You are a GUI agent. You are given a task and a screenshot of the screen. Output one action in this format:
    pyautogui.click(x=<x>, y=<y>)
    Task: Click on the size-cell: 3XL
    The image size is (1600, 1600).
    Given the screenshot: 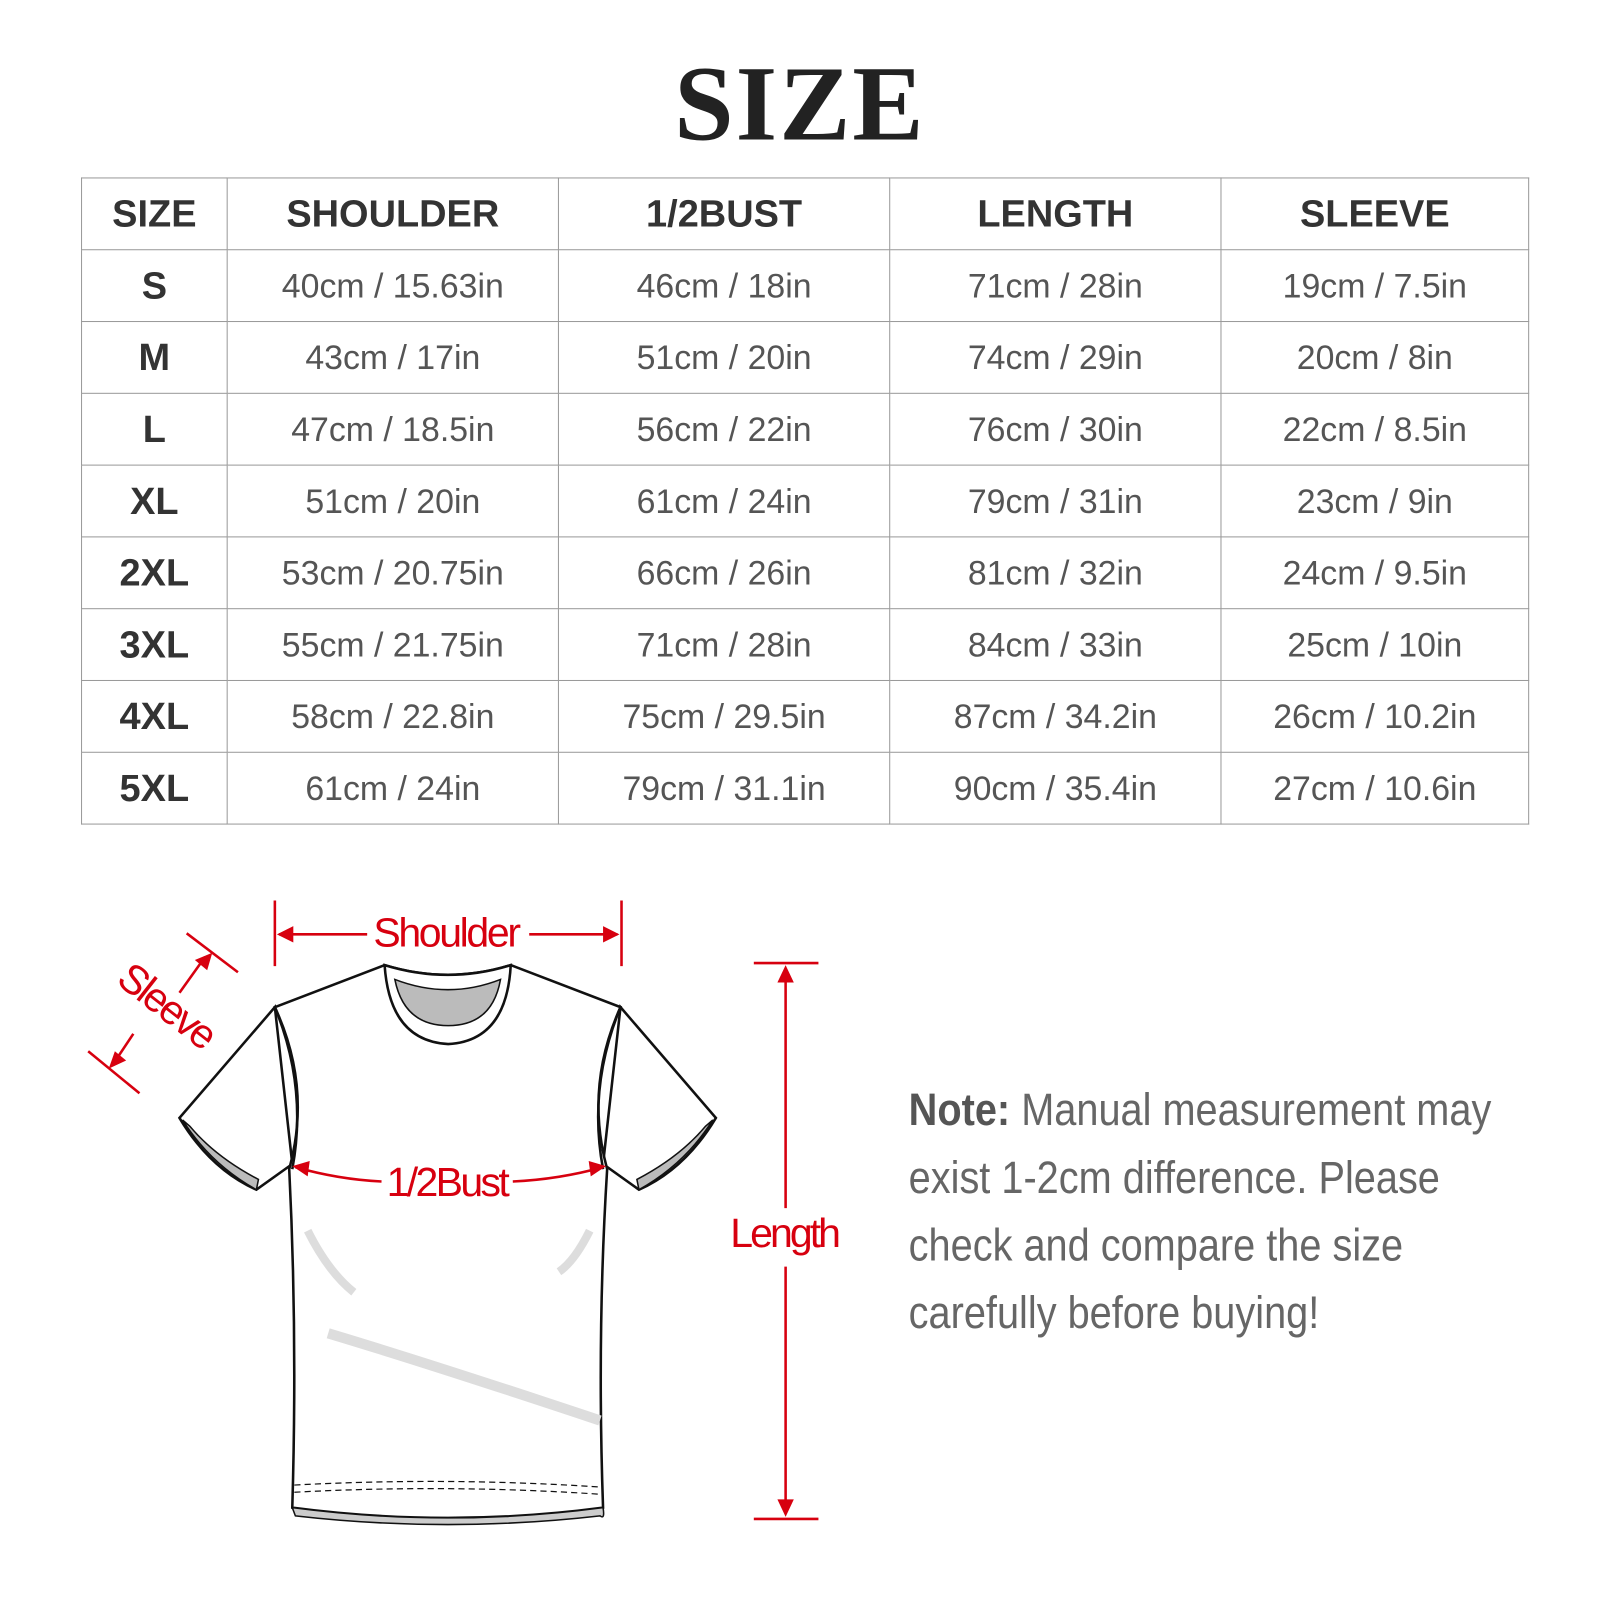 What is the action you would take?
    pyautogui.click(x=154, y=644)
    